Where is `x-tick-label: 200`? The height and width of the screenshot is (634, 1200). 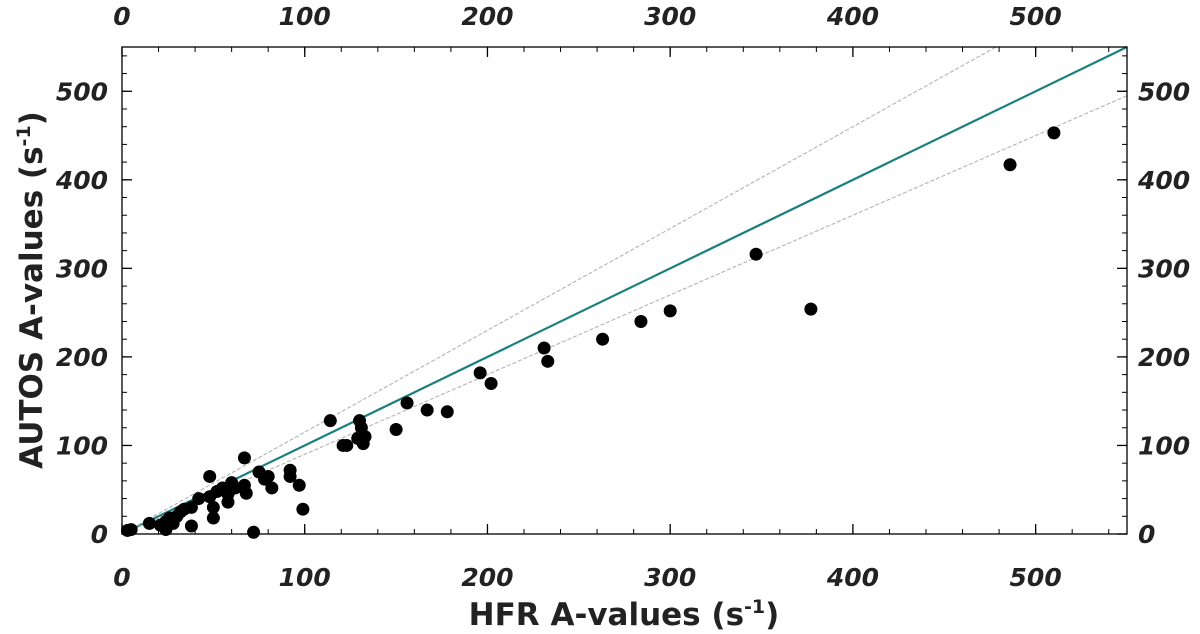
x-tick-label: 200 is located at coordinates (487, 577).